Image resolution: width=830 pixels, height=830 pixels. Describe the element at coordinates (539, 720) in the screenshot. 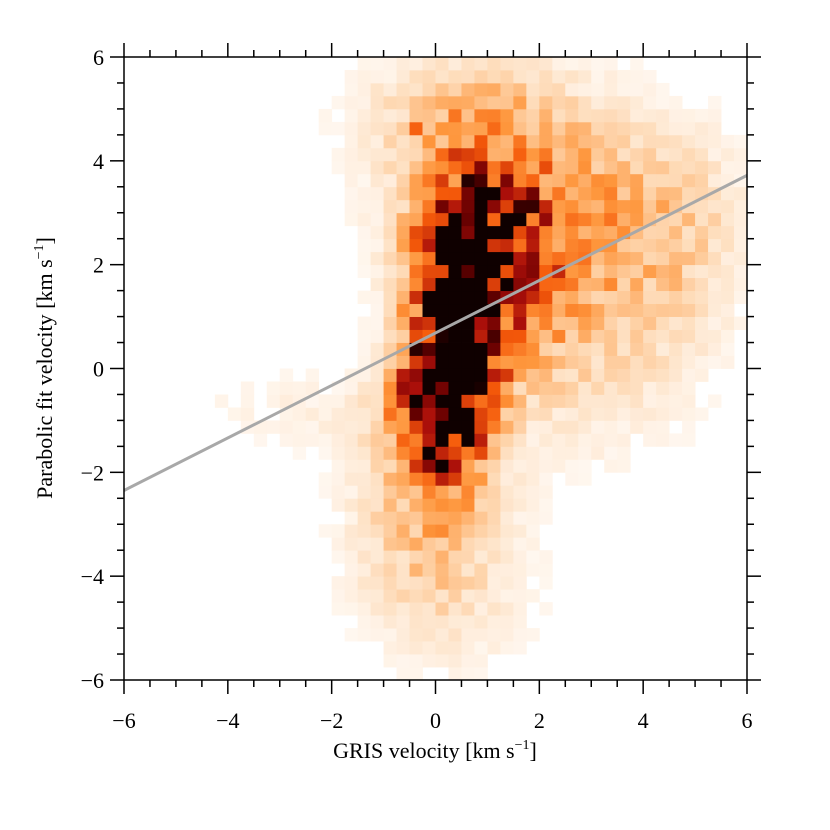

I see `x-tick-label: 2` at that location.